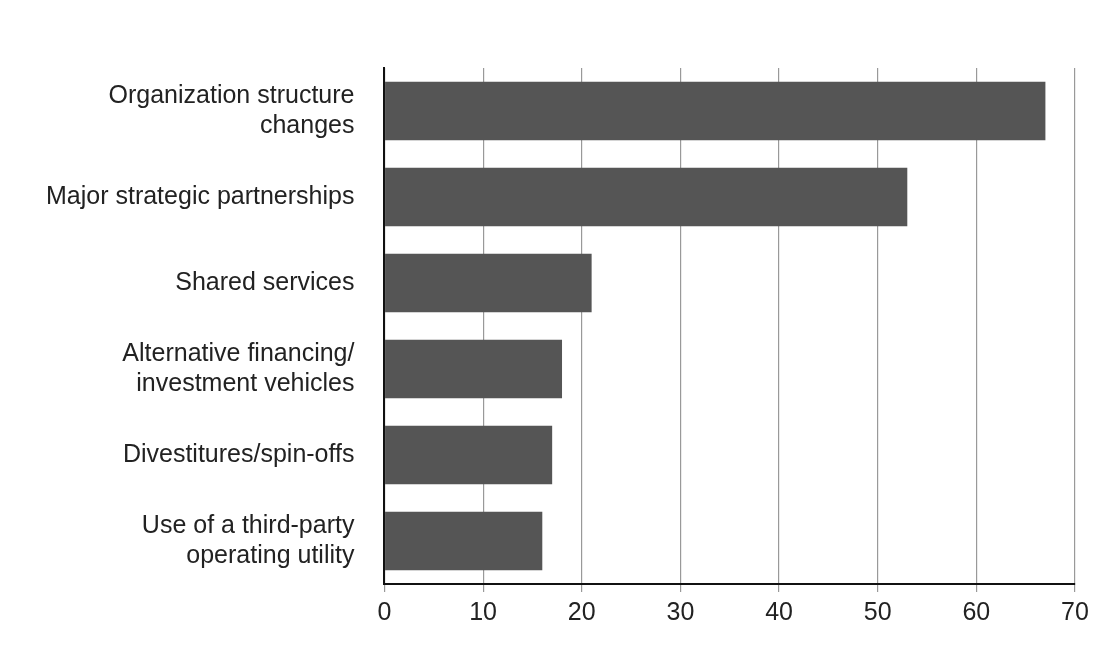 Image resolution: width=1113 pixels, height=652 pixels. I want to click on y-tick-label: Major strategic partnerships, so click(200, 194).